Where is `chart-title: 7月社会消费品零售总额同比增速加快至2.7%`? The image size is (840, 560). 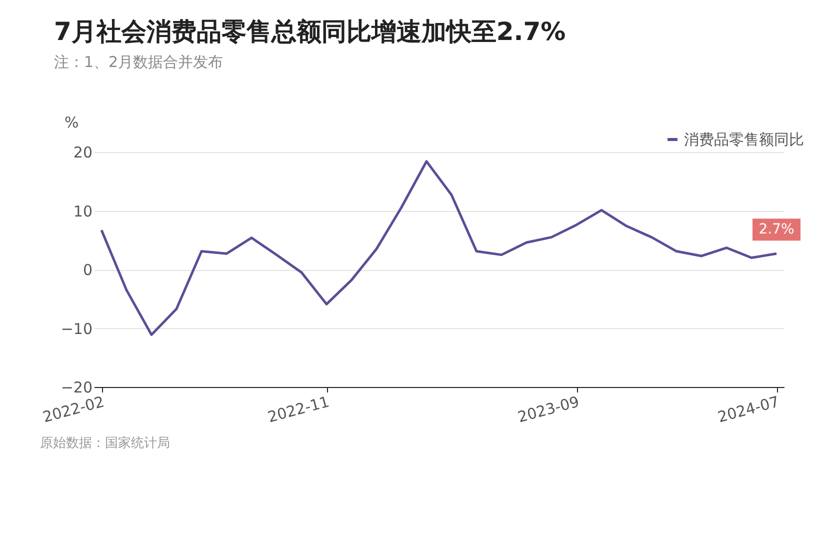 chart-title: 7月社会消费品零售总额同比增速加快至2.7% is located at coordinates (310, 31).